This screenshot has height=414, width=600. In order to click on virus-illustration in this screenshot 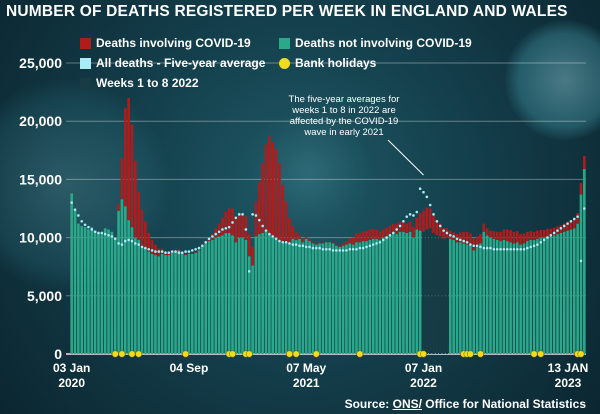, I will do `click(552, 80)`.